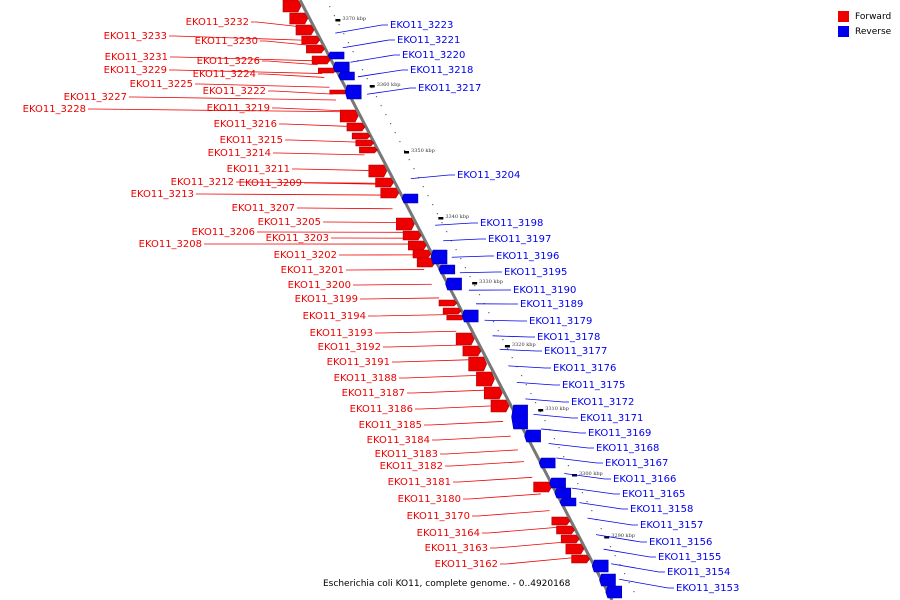  I want to click on scale-tick-label: 3330 kbp, so click(491, 282).